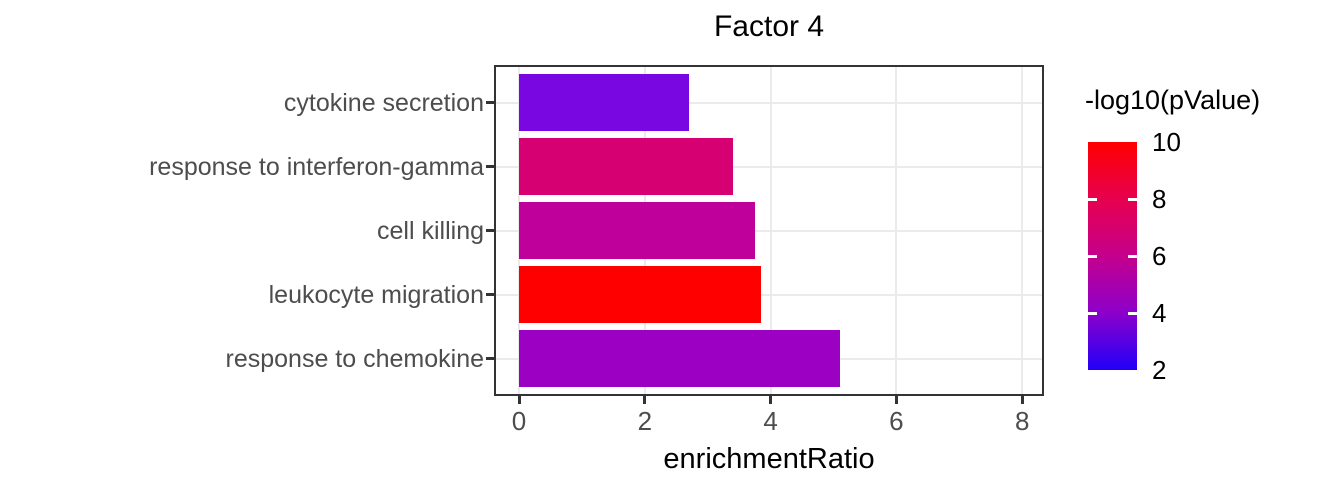 The height and width of the screenshot is (499, 1344). I want to click on legend-value-label: 6, so click(1159, 256).